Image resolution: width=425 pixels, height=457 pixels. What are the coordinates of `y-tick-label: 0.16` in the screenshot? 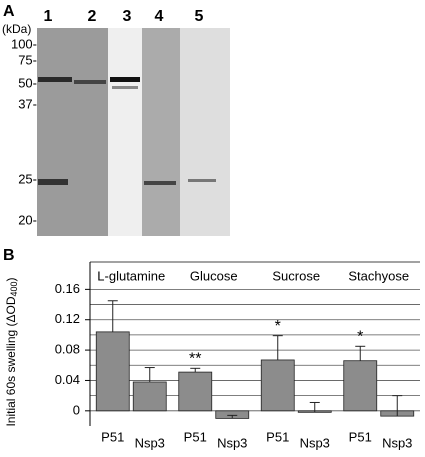 It's located at (67, 288).